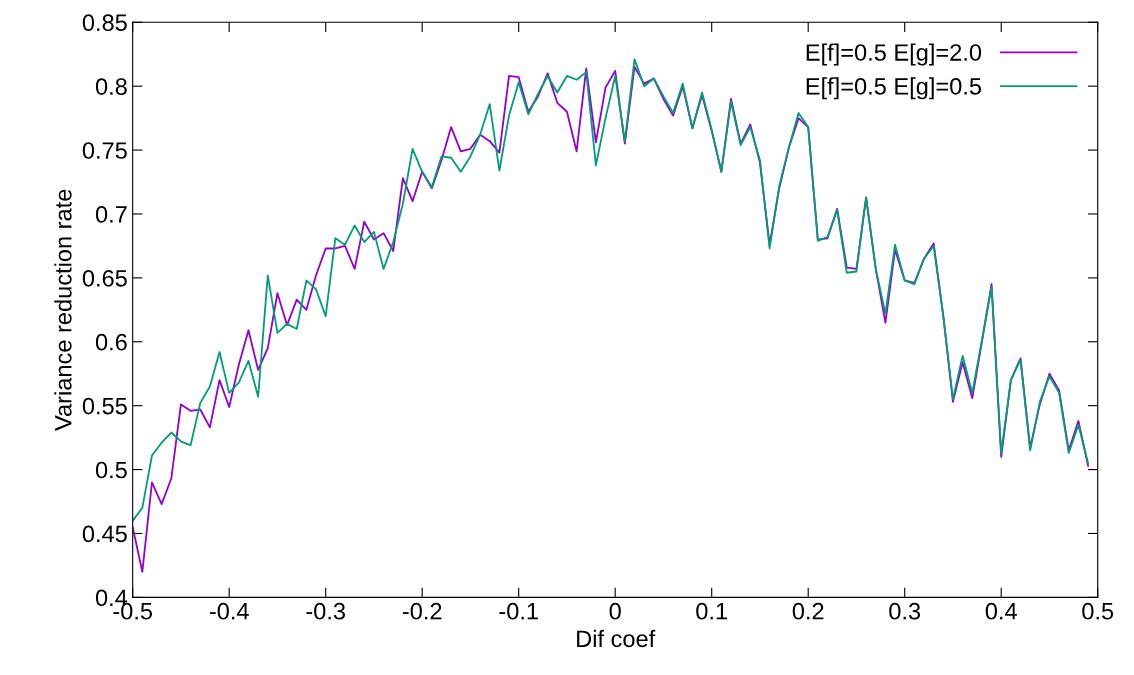 The width and height of the screenshot is (1134, 675). What do you see at coordinates (111, 342) in the screenshot?
I see `y-tick-label: 0.6` at bounding box center [111, 342].